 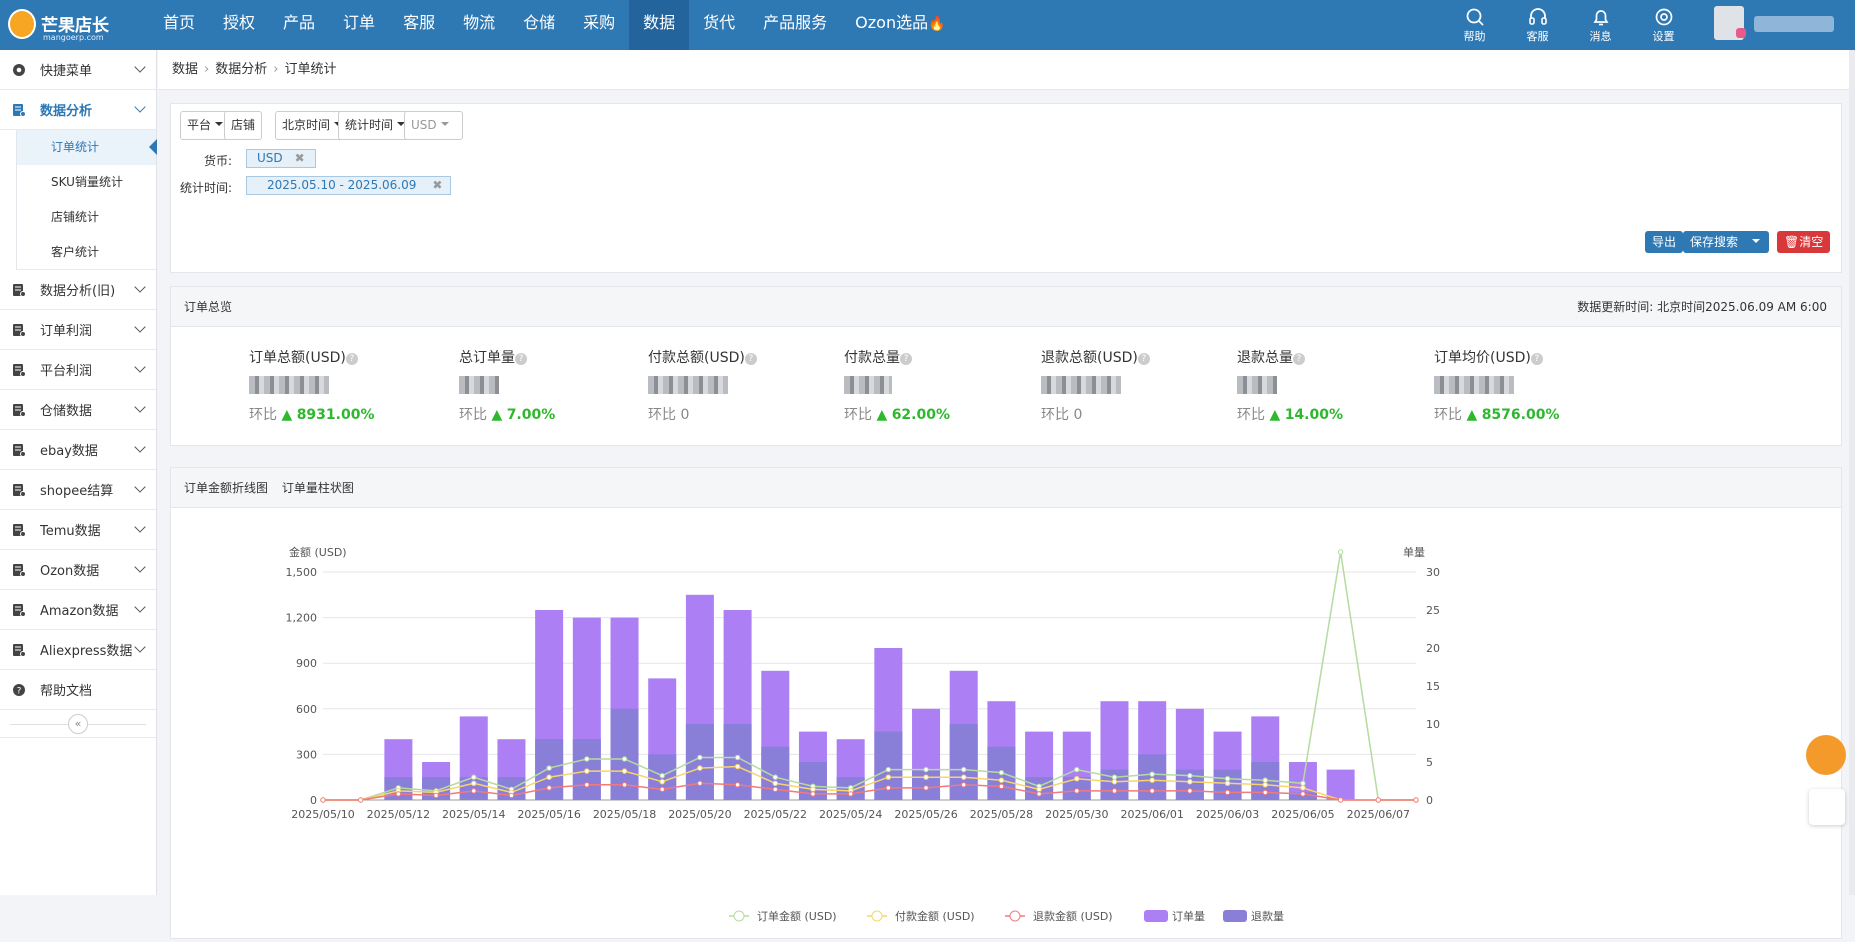 I want to click on service-button: 客服, so click(x=1537, y=25).